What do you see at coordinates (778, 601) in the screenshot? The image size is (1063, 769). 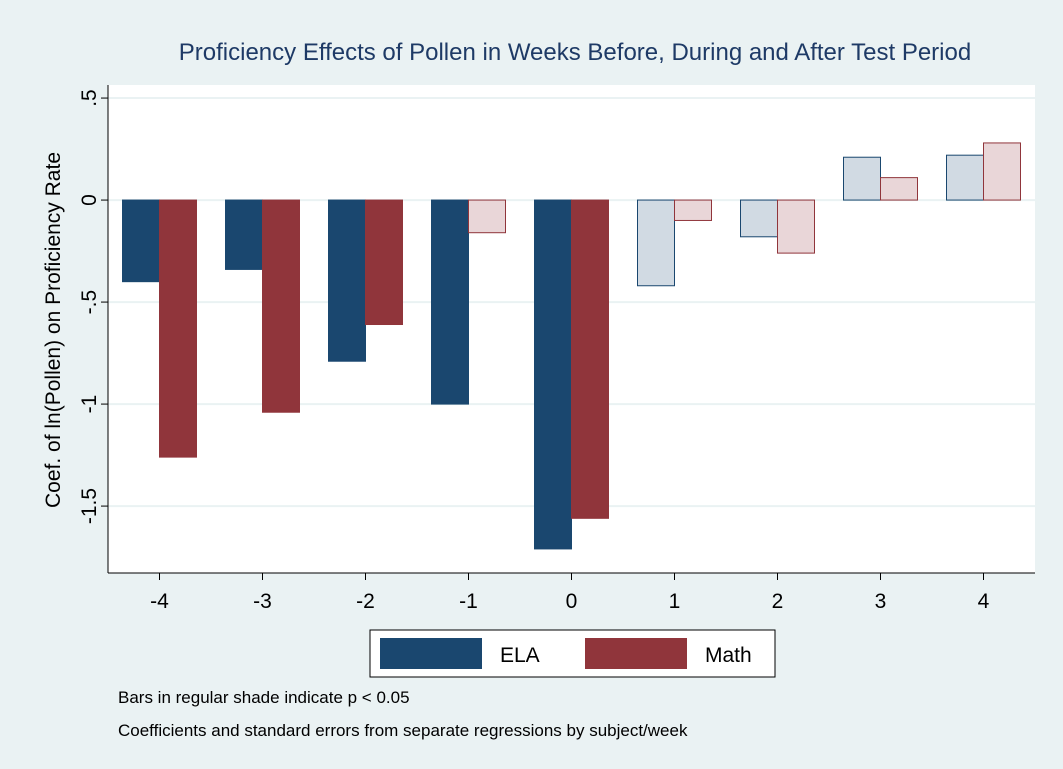 I see `x-tick-label: 2` at bounding box center [778, 601].